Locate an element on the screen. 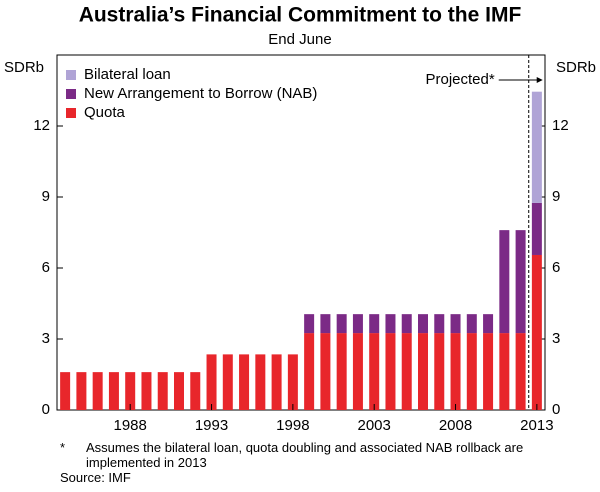  chart-subtitle: End June is located at coordinates (299, 39).